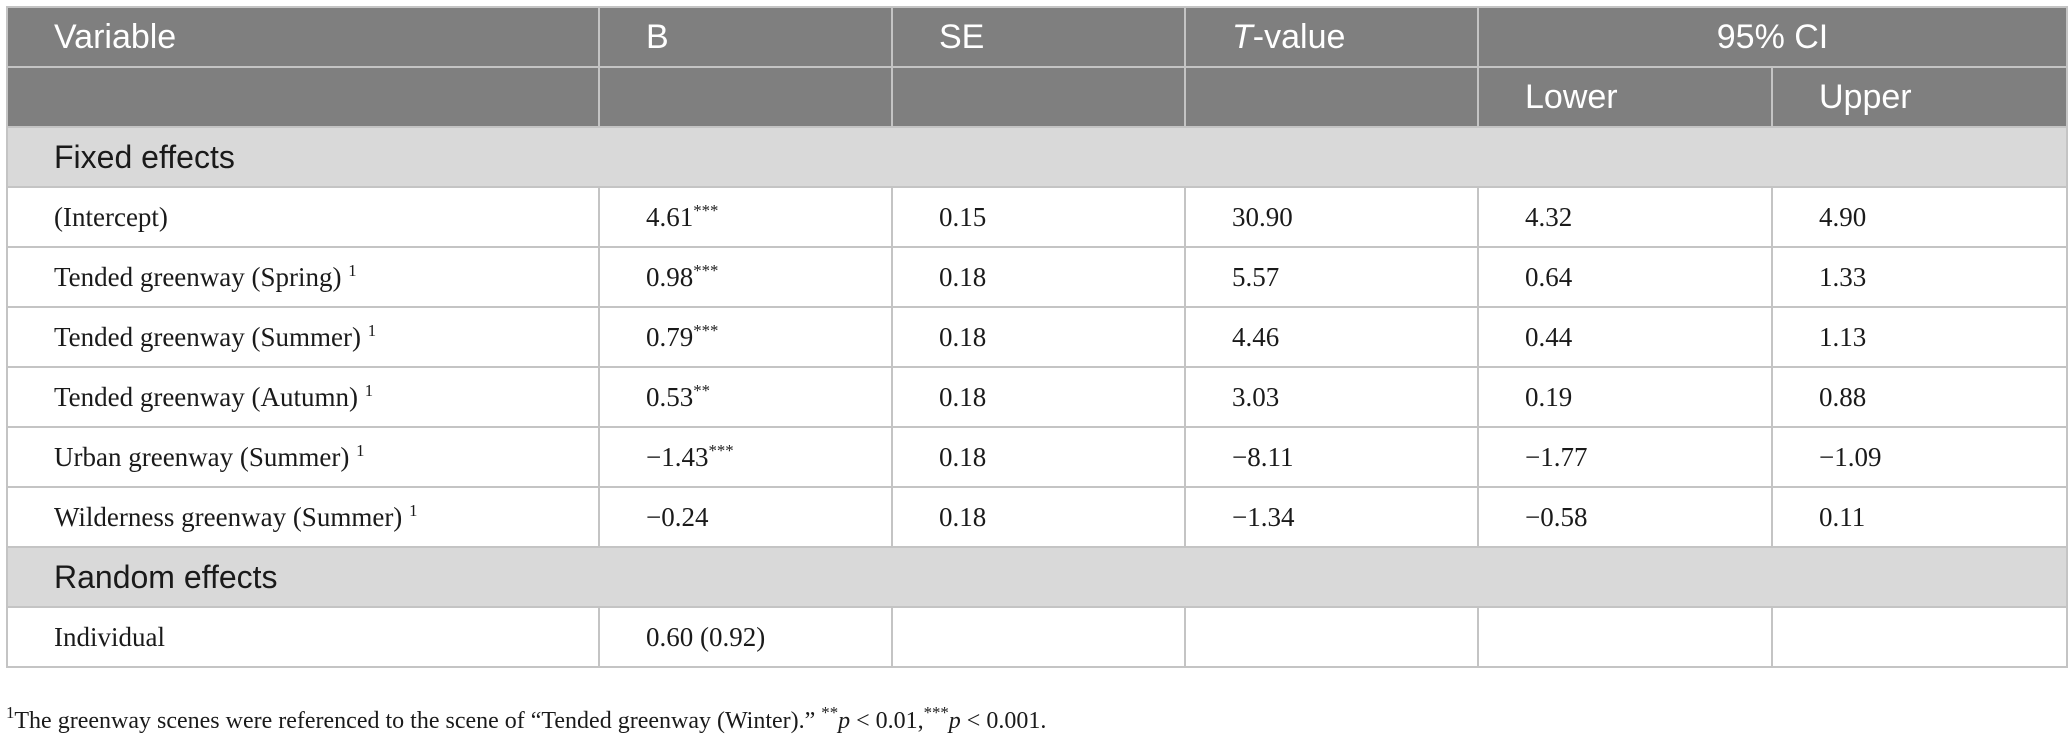 The height and width of the screenshot is (747, 2072). Describe the element at coordinates (1919, 217) in the screenshot. I see `cell-upper: 4.90` at that location.